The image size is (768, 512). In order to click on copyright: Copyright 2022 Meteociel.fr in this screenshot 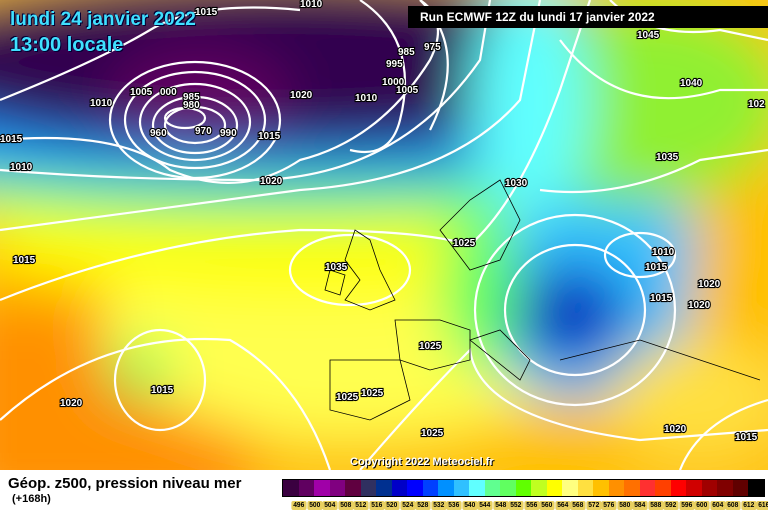, I will do `click(422, 462)`.